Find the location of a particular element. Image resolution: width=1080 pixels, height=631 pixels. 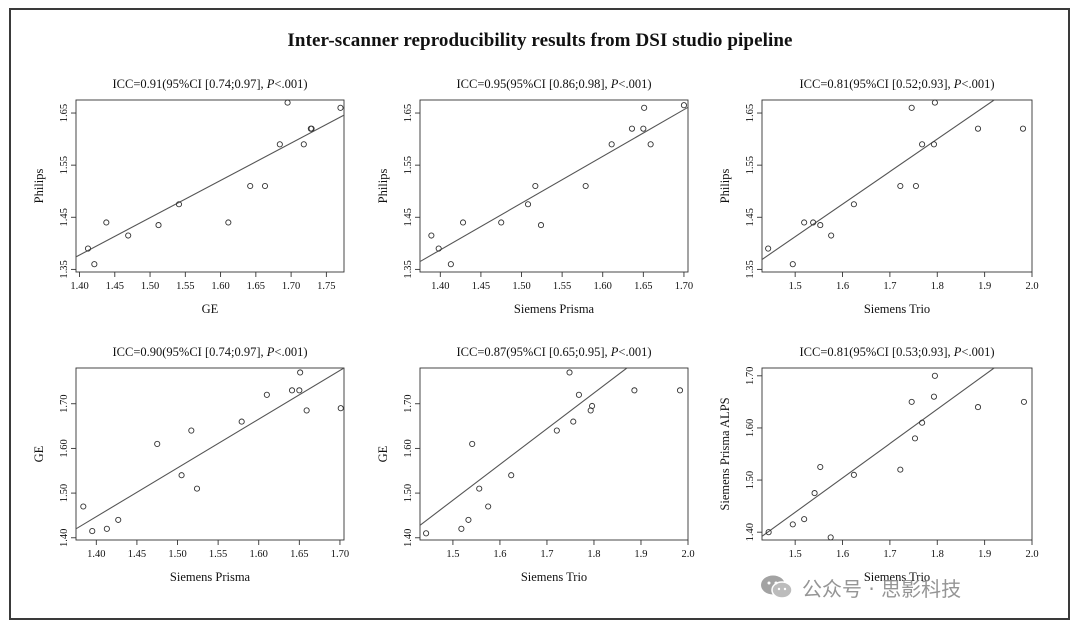

wechat-icon is located at coordinates (777, 587).